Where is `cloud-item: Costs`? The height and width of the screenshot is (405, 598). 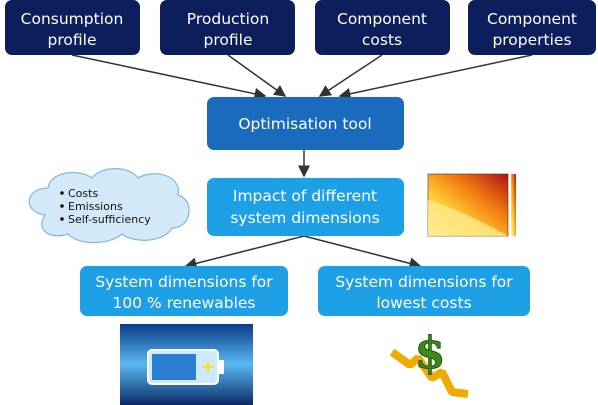 cloud-item: Costs is located at coordinates (83, 193).